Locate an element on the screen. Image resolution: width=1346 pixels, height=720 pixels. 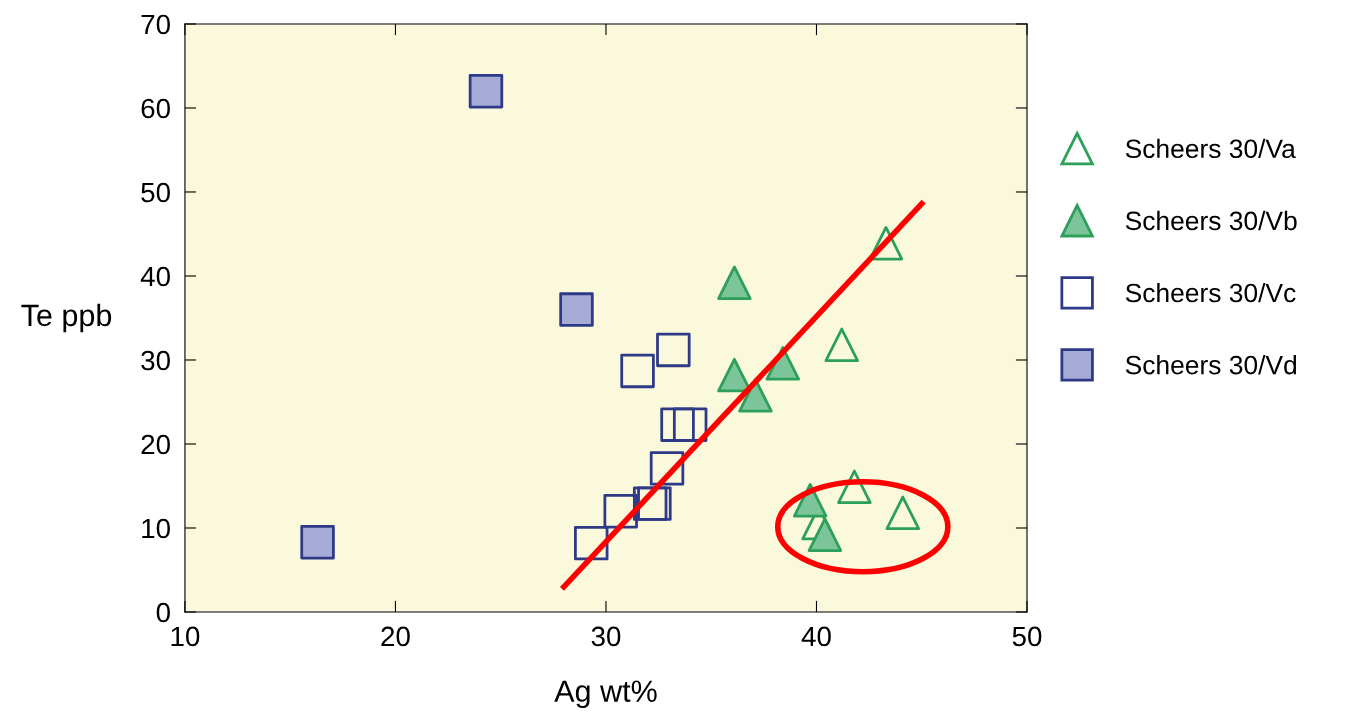
x-tick-label: 30 is located at coordinates (606, 636).